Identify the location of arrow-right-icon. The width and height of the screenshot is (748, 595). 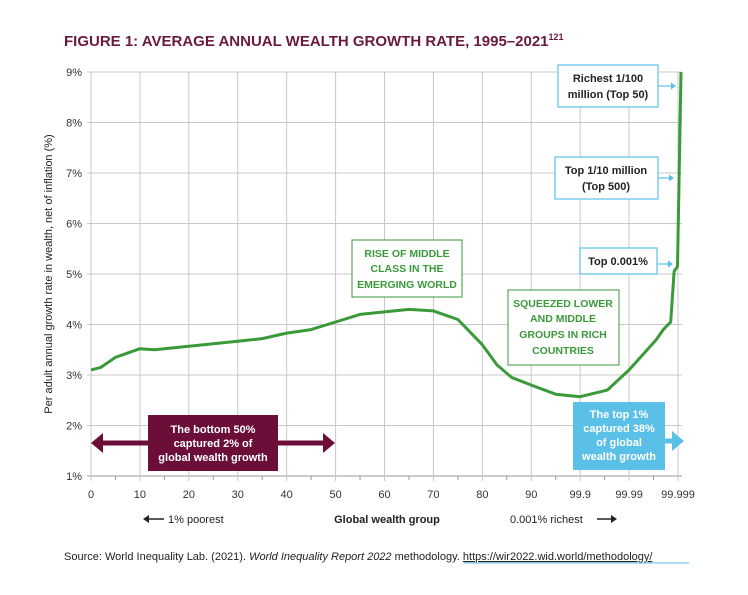
(614, 519).